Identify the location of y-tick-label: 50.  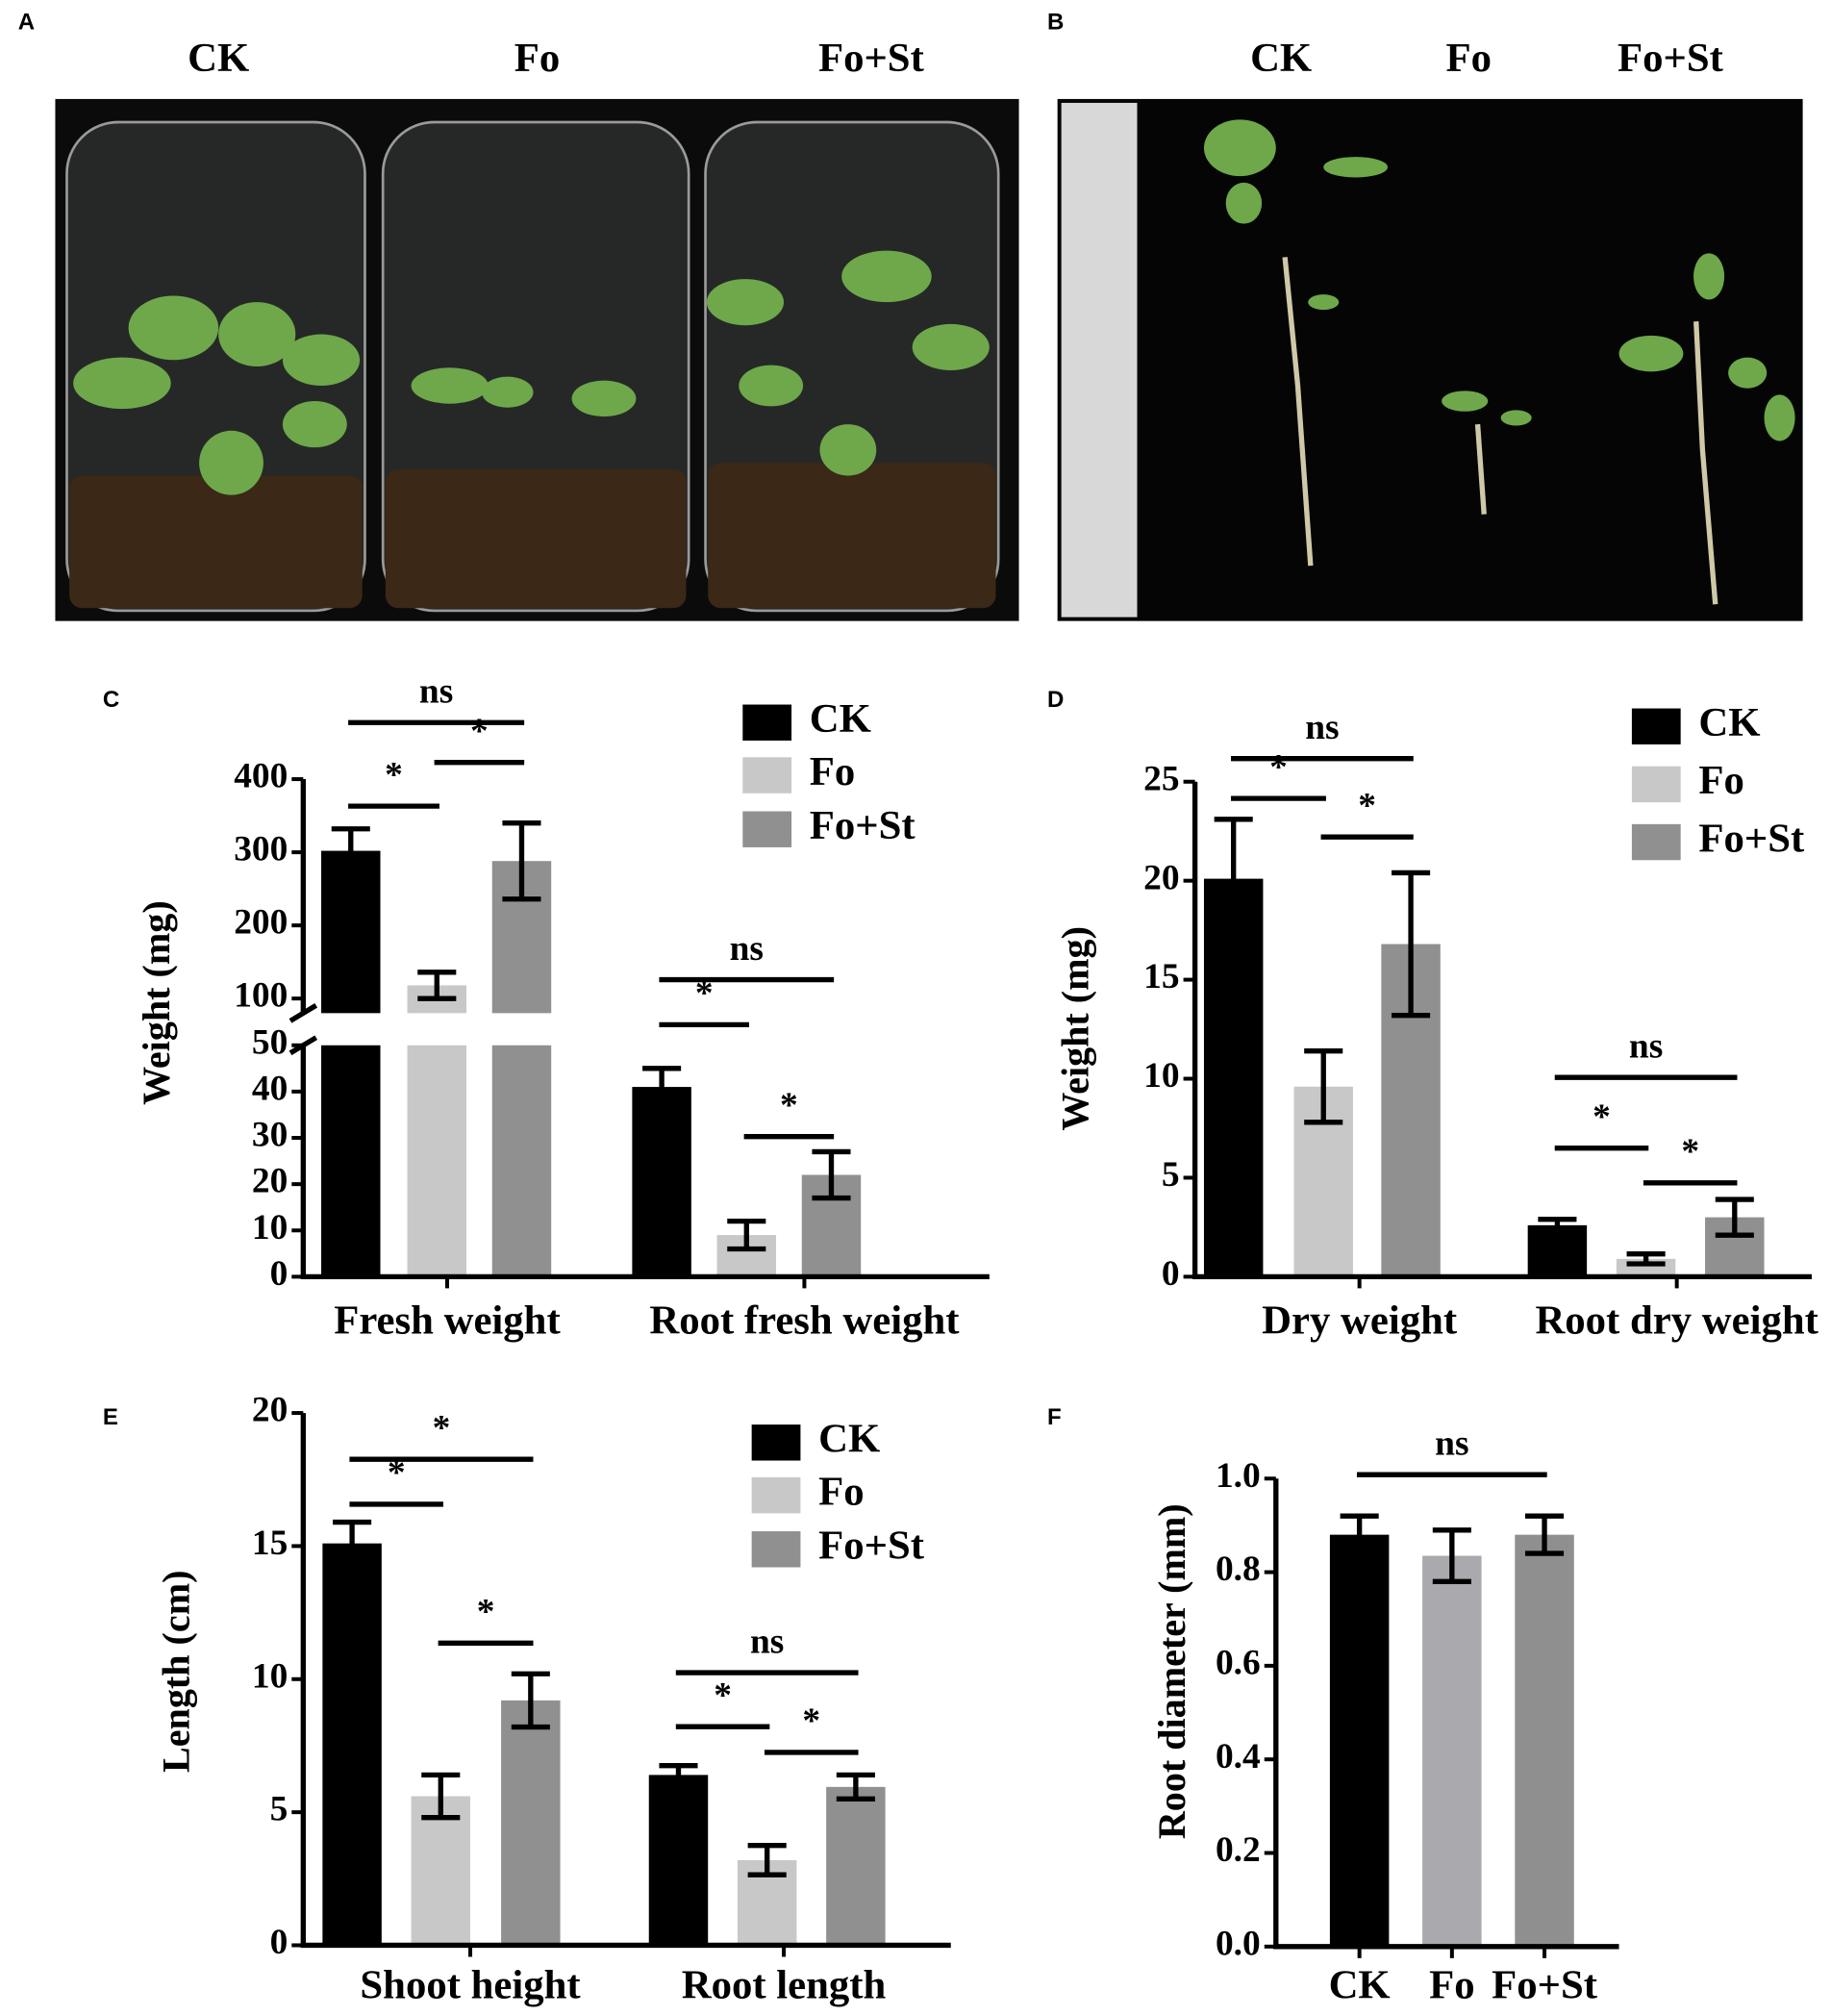
(270, 1042).